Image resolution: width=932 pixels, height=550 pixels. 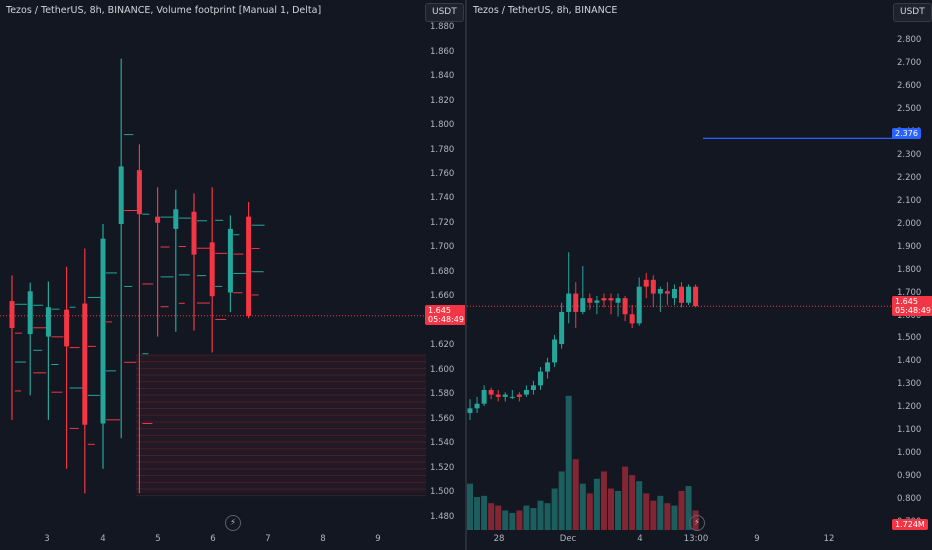 I want to click on price-tick-label: 2.700, so click(x=909, y=63).